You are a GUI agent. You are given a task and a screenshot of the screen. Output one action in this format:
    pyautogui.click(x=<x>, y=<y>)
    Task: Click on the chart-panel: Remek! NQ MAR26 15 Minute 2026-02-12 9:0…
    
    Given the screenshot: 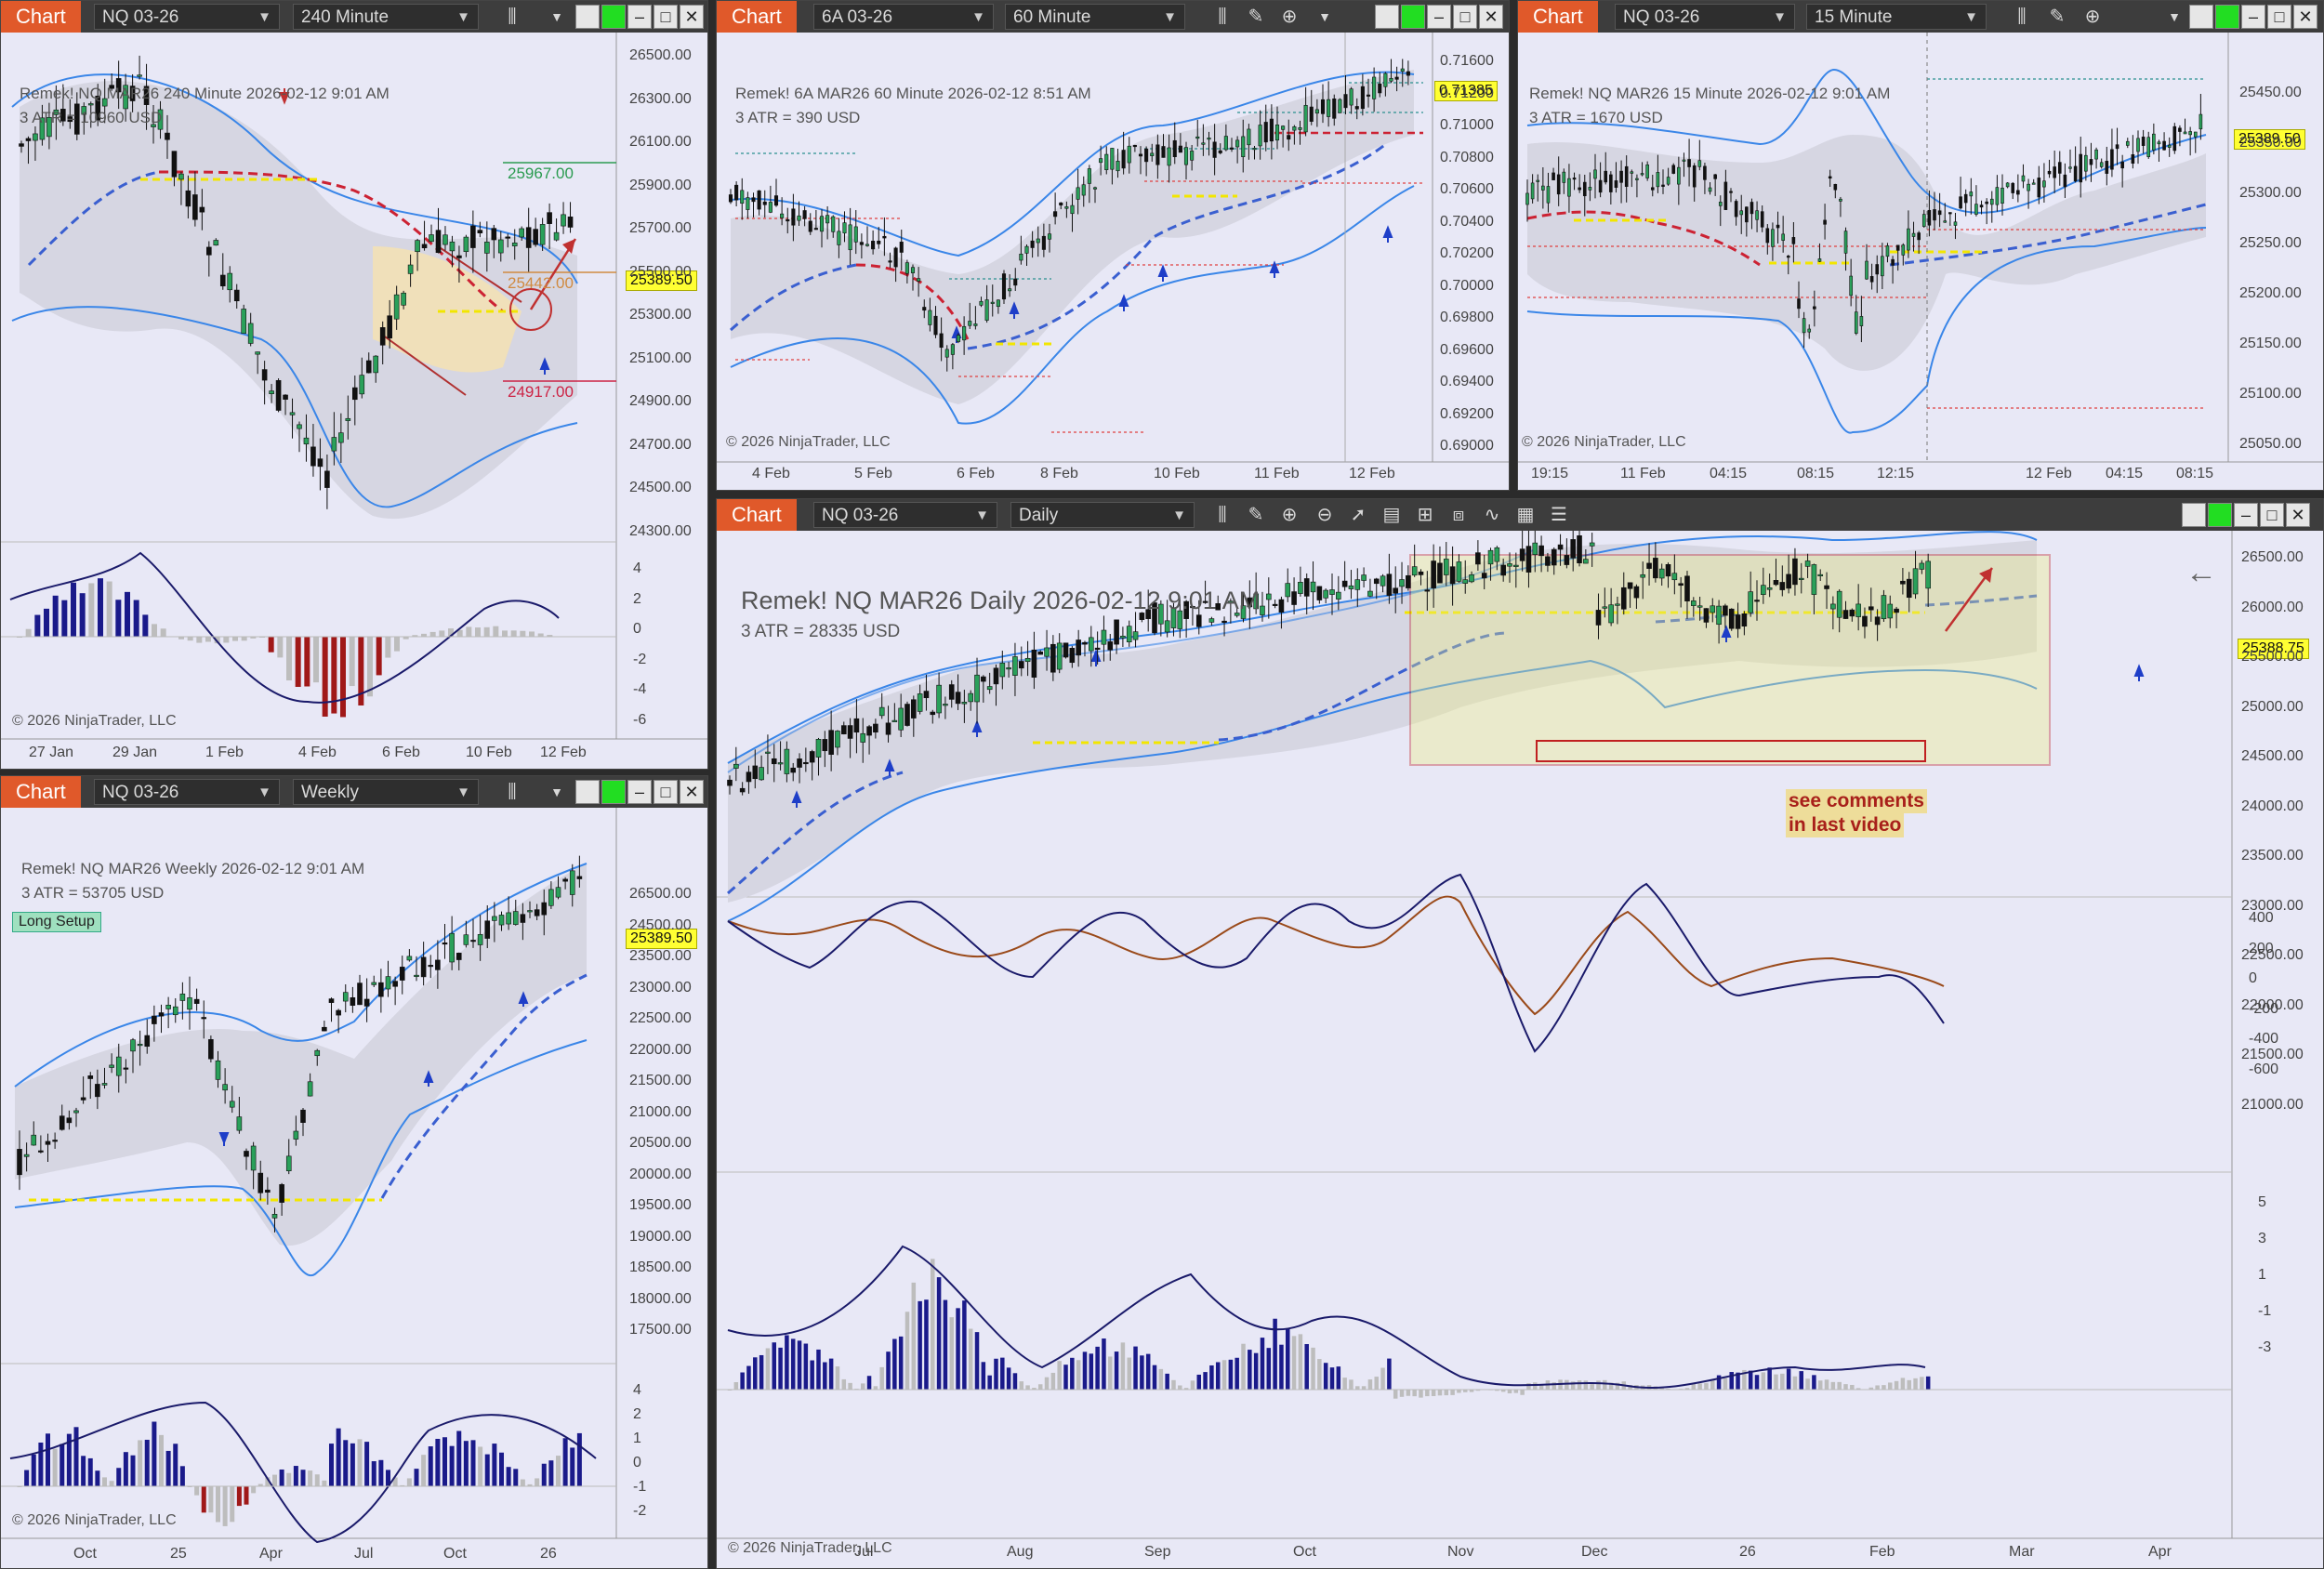 What is the action you would take?
    pyautogui.click(x=1920, y=261)
    